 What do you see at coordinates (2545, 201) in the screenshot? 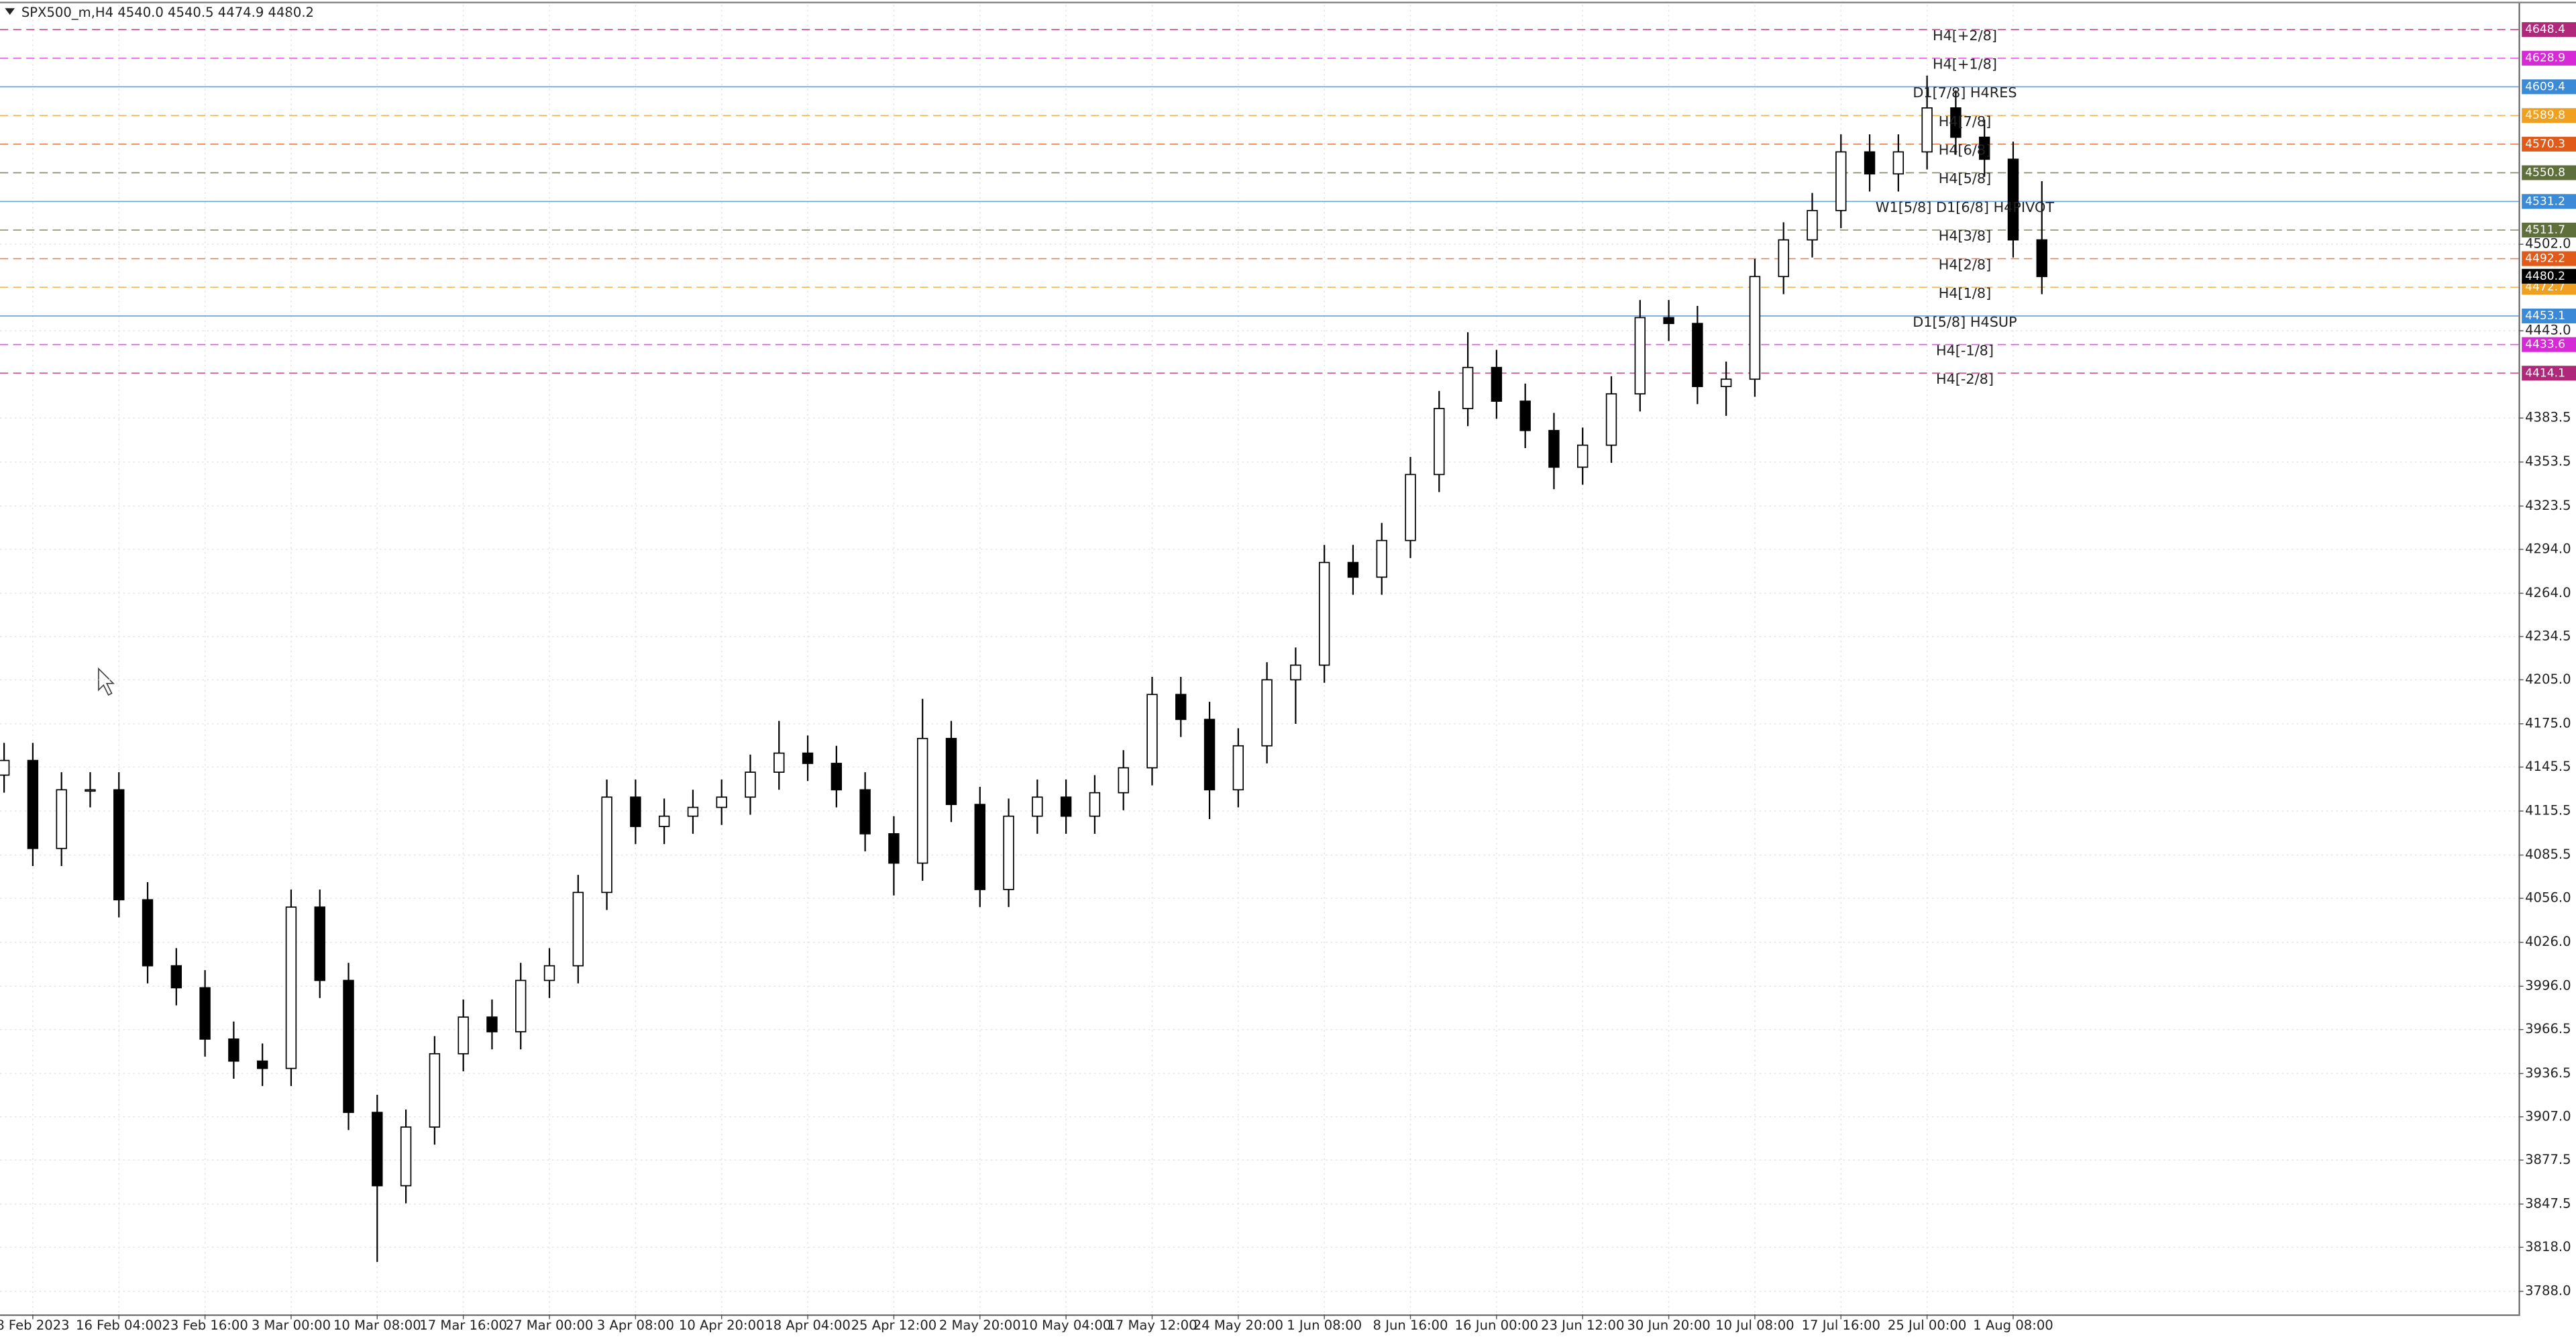
I see `level-price-label: 4531.2` at bounding box center [2545, 201].